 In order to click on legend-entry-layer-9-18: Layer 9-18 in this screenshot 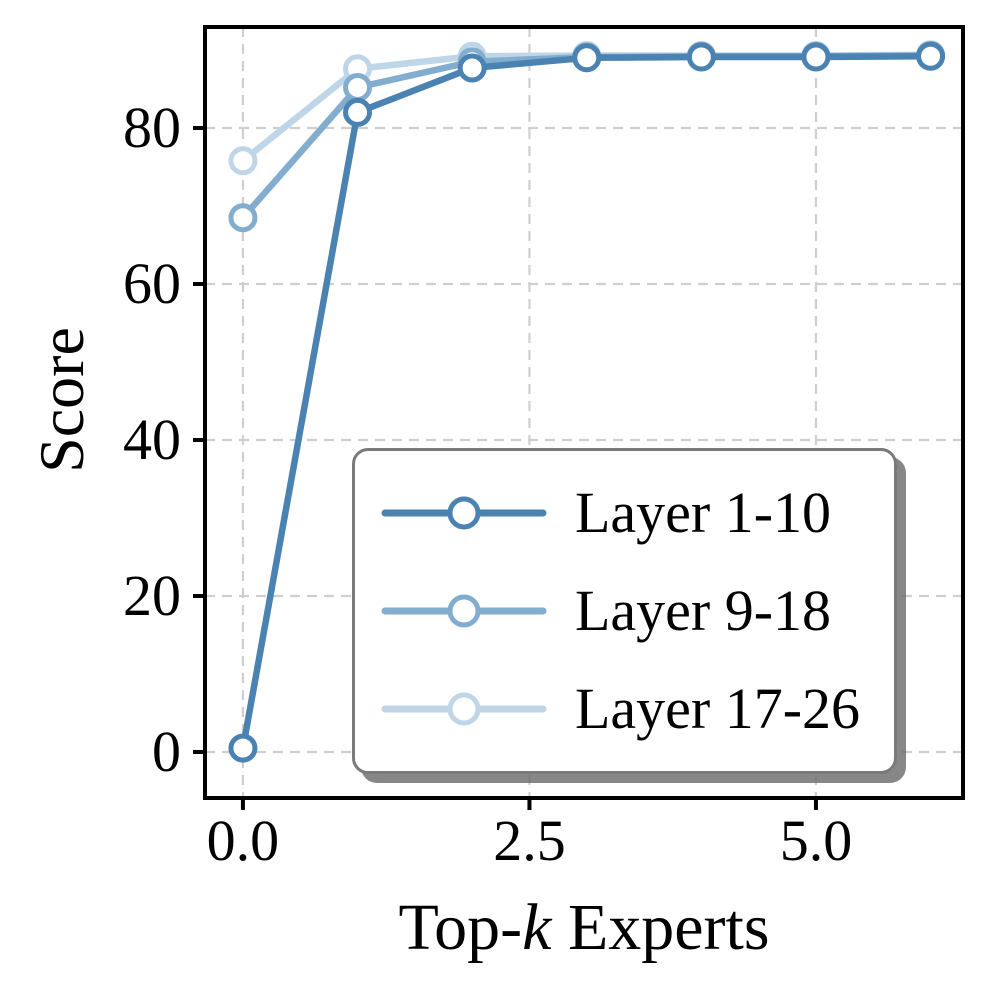, I will do `click(619, 611)`.